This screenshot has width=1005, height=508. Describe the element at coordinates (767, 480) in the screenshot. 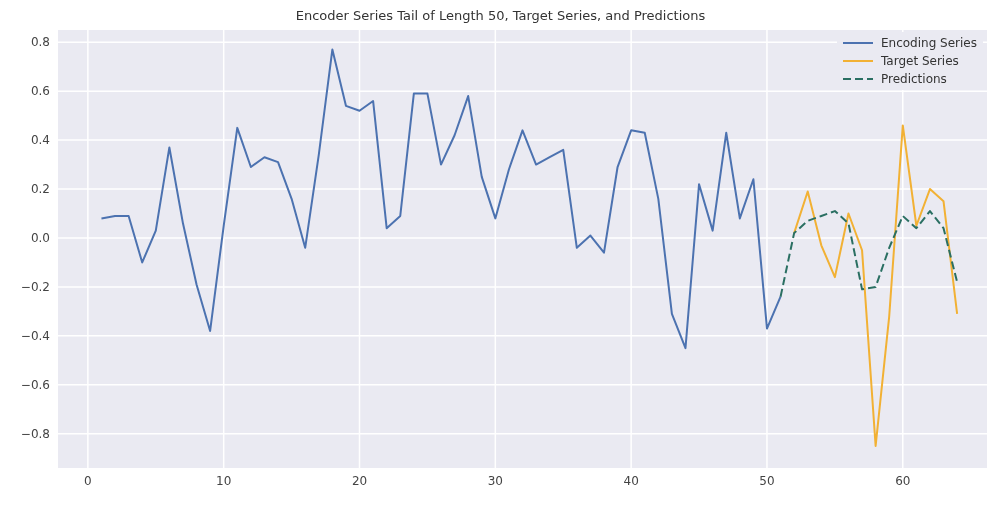

I see `x-tick-label: 50` at that location.